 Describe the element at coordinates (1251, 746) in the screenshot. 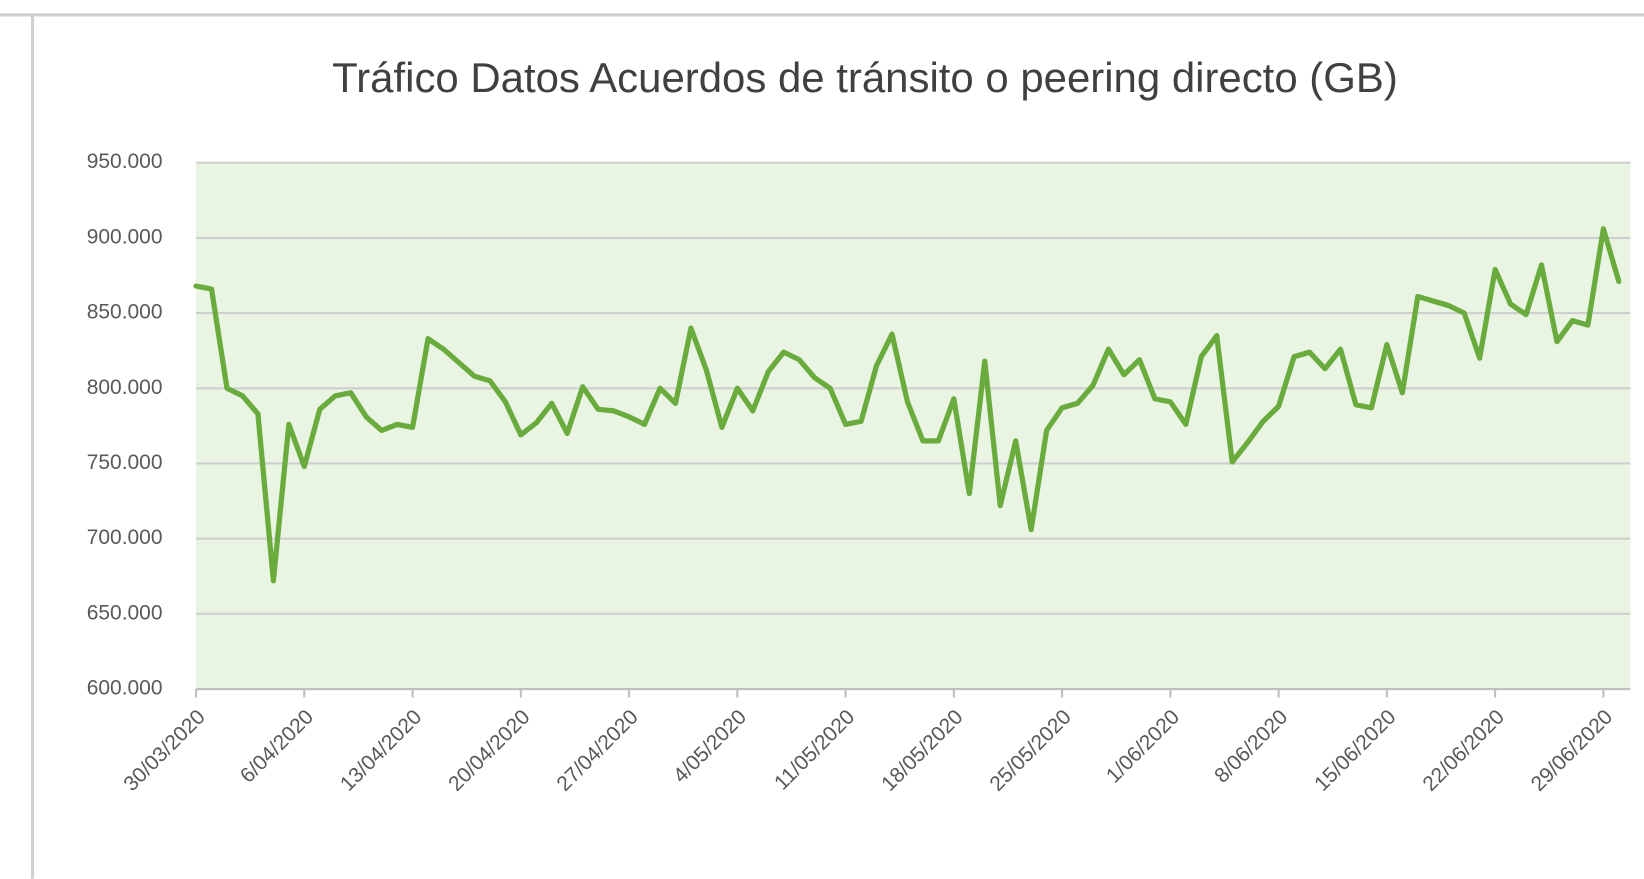

I see `x-tick-label: 8/06/2020` at that location.